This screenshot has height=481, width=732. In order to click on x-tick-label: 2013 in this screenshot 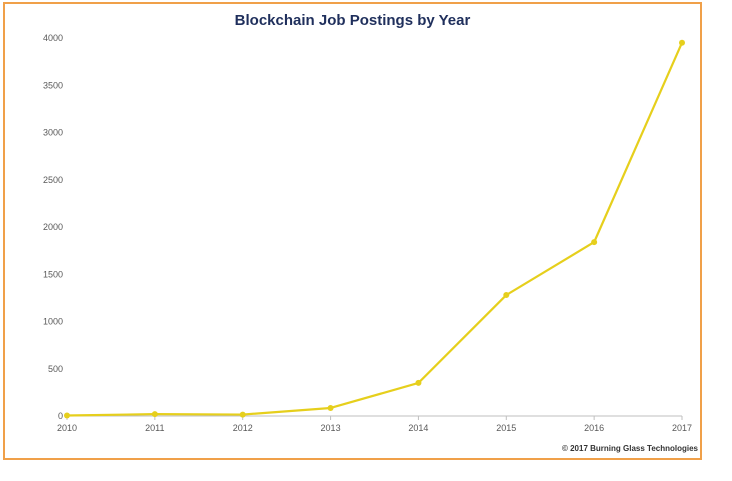, I will do `click(331, 428)`.